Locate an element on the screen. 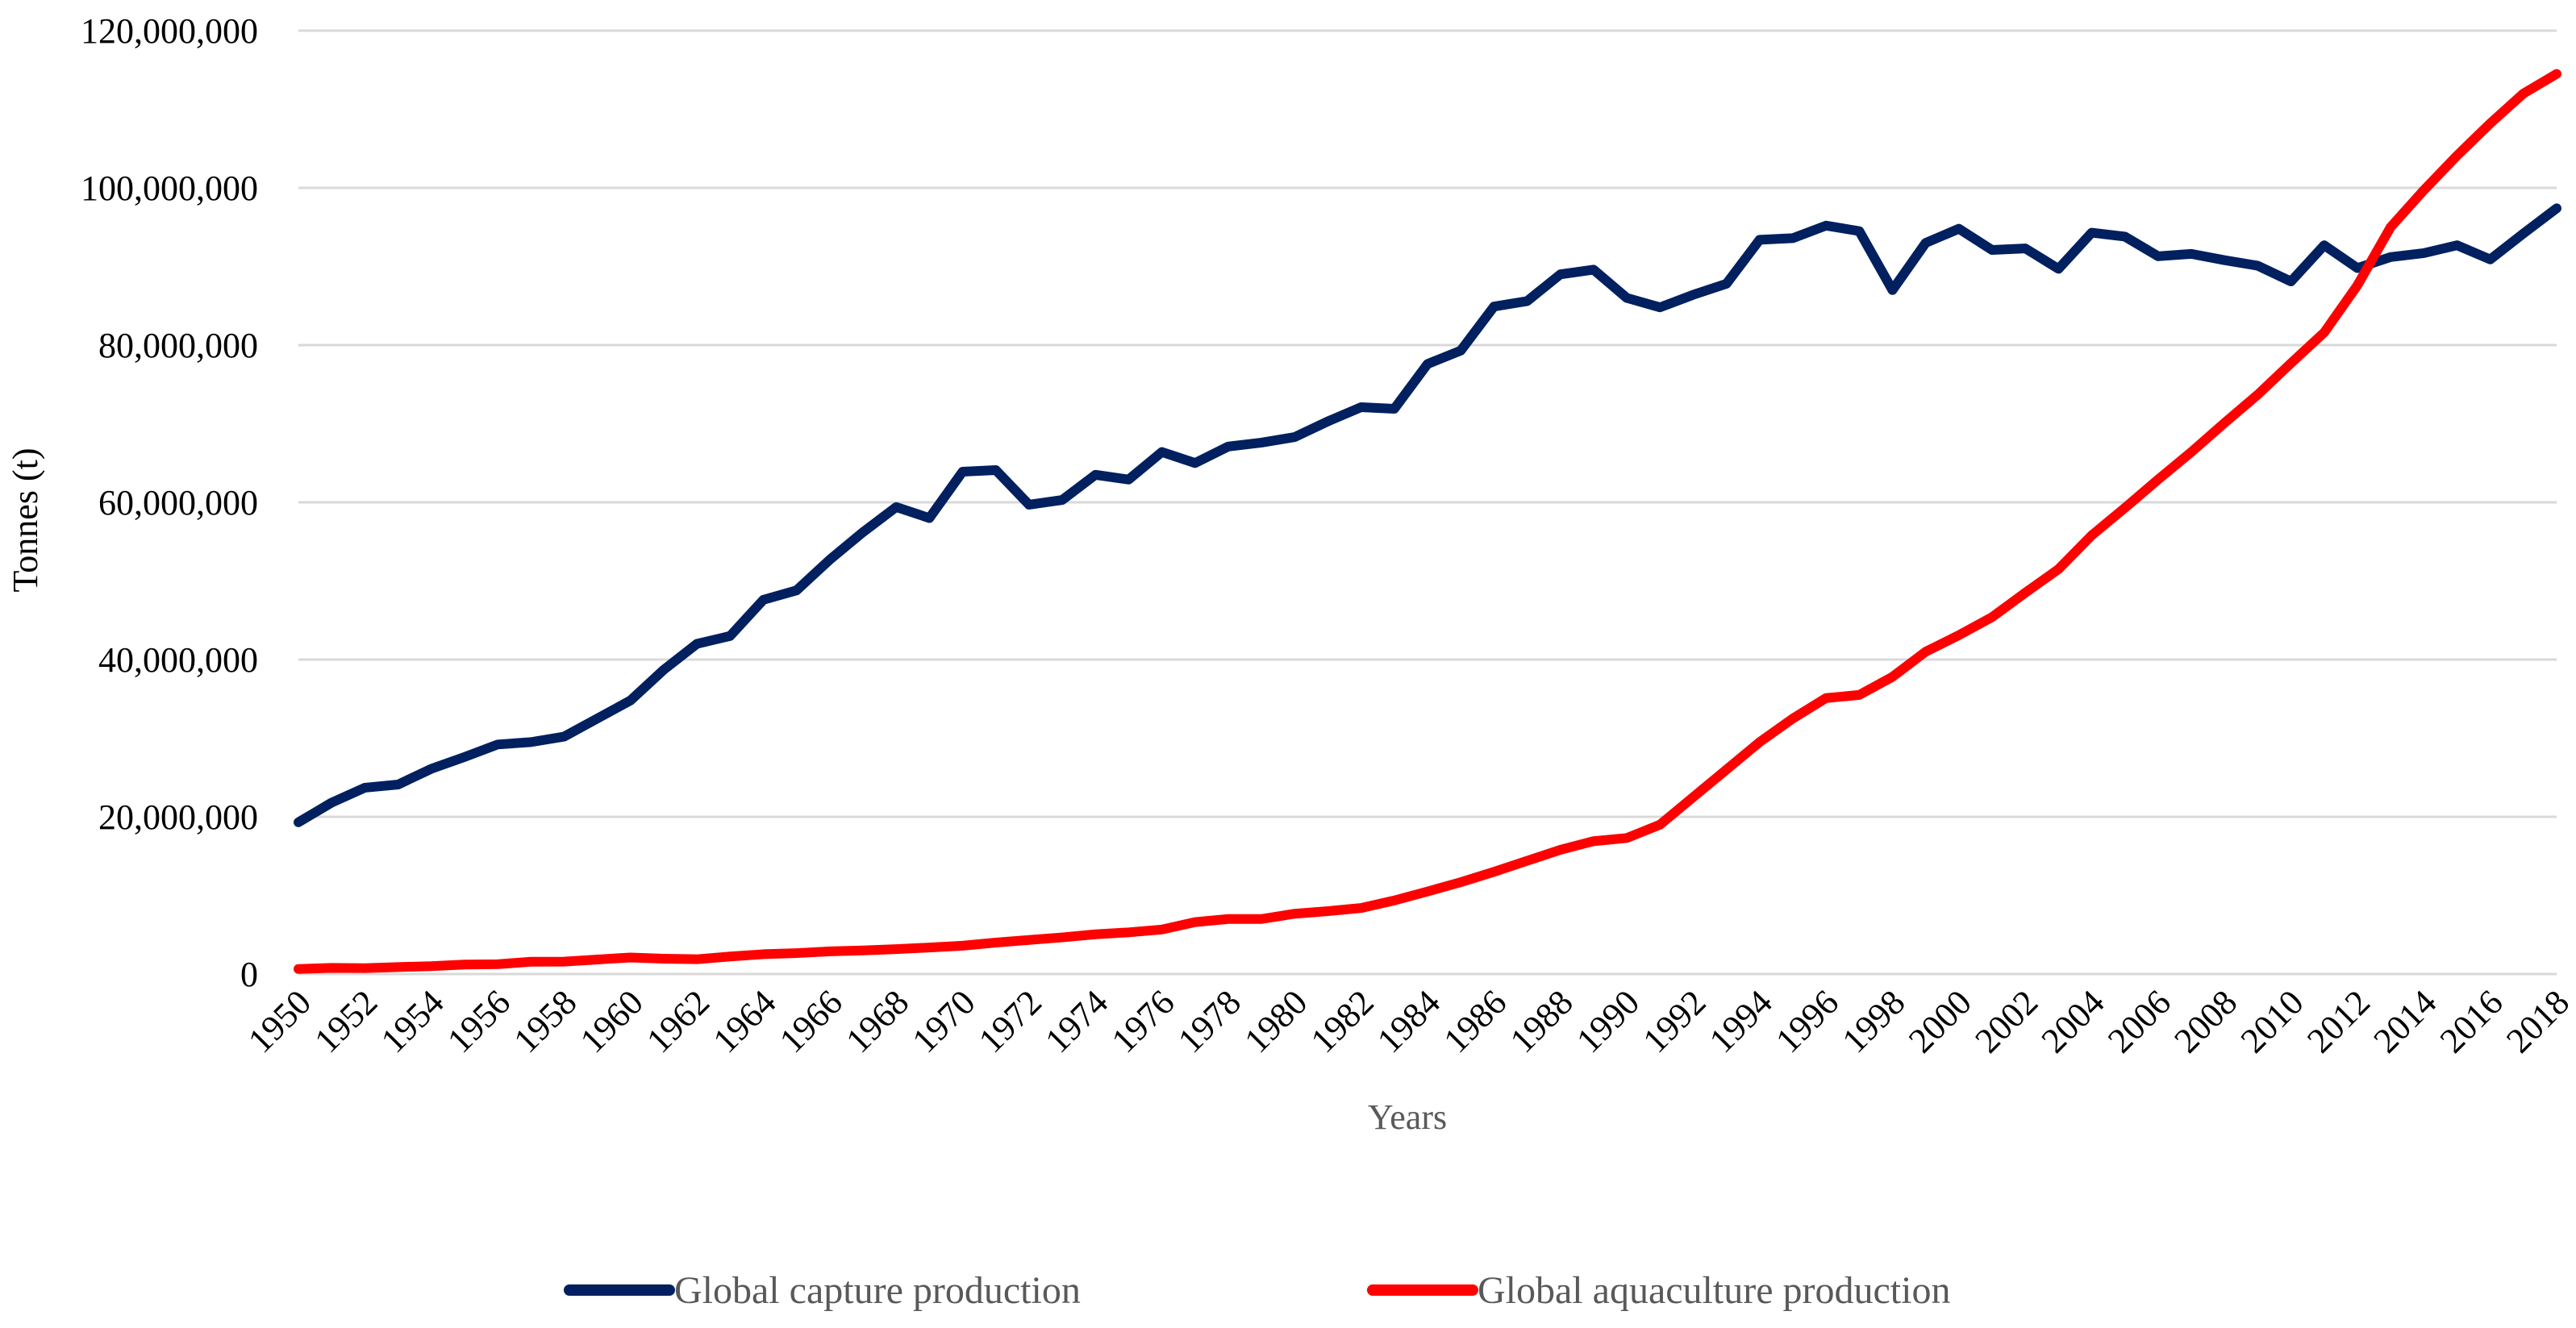 Image resolution: width=2576 pixels, height=1328 pixels. x-tick-label: 1964 is located at coordinates (745, 1021).